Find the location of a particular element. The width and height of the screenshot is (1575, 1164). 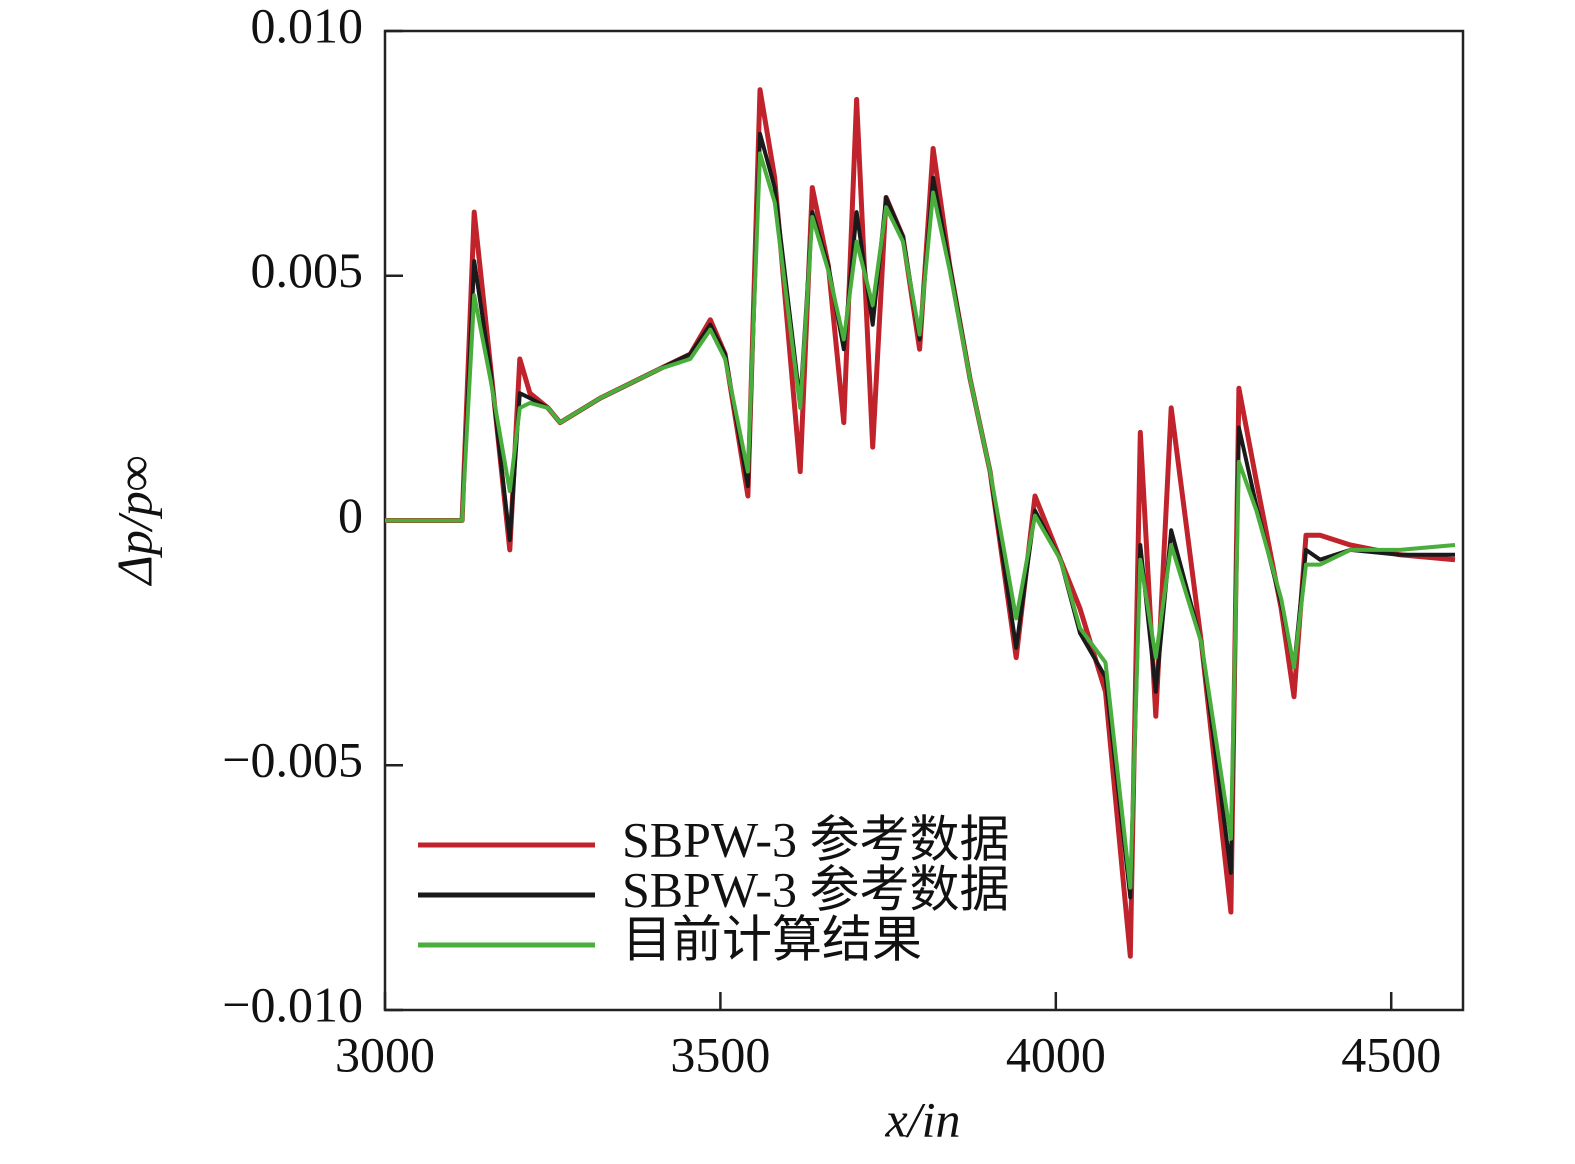

x-axis-label: x/in is located at coordinates (923, 1119).